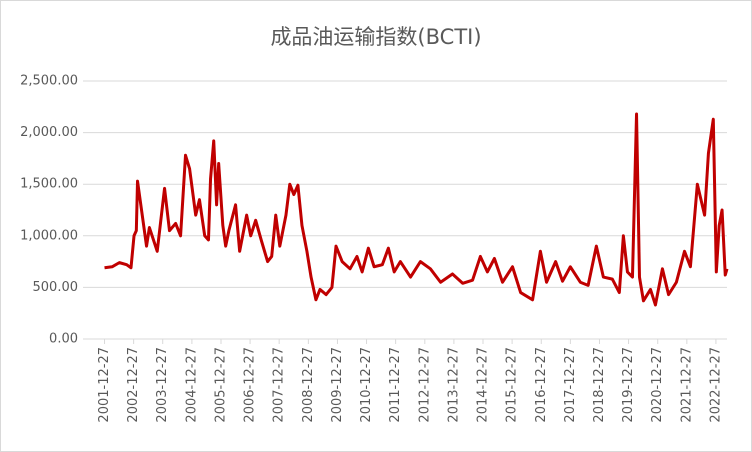 This screenshot has height=452, width=752. I want to click on x-tick-label: 2007-12-27, so click(279, 385).